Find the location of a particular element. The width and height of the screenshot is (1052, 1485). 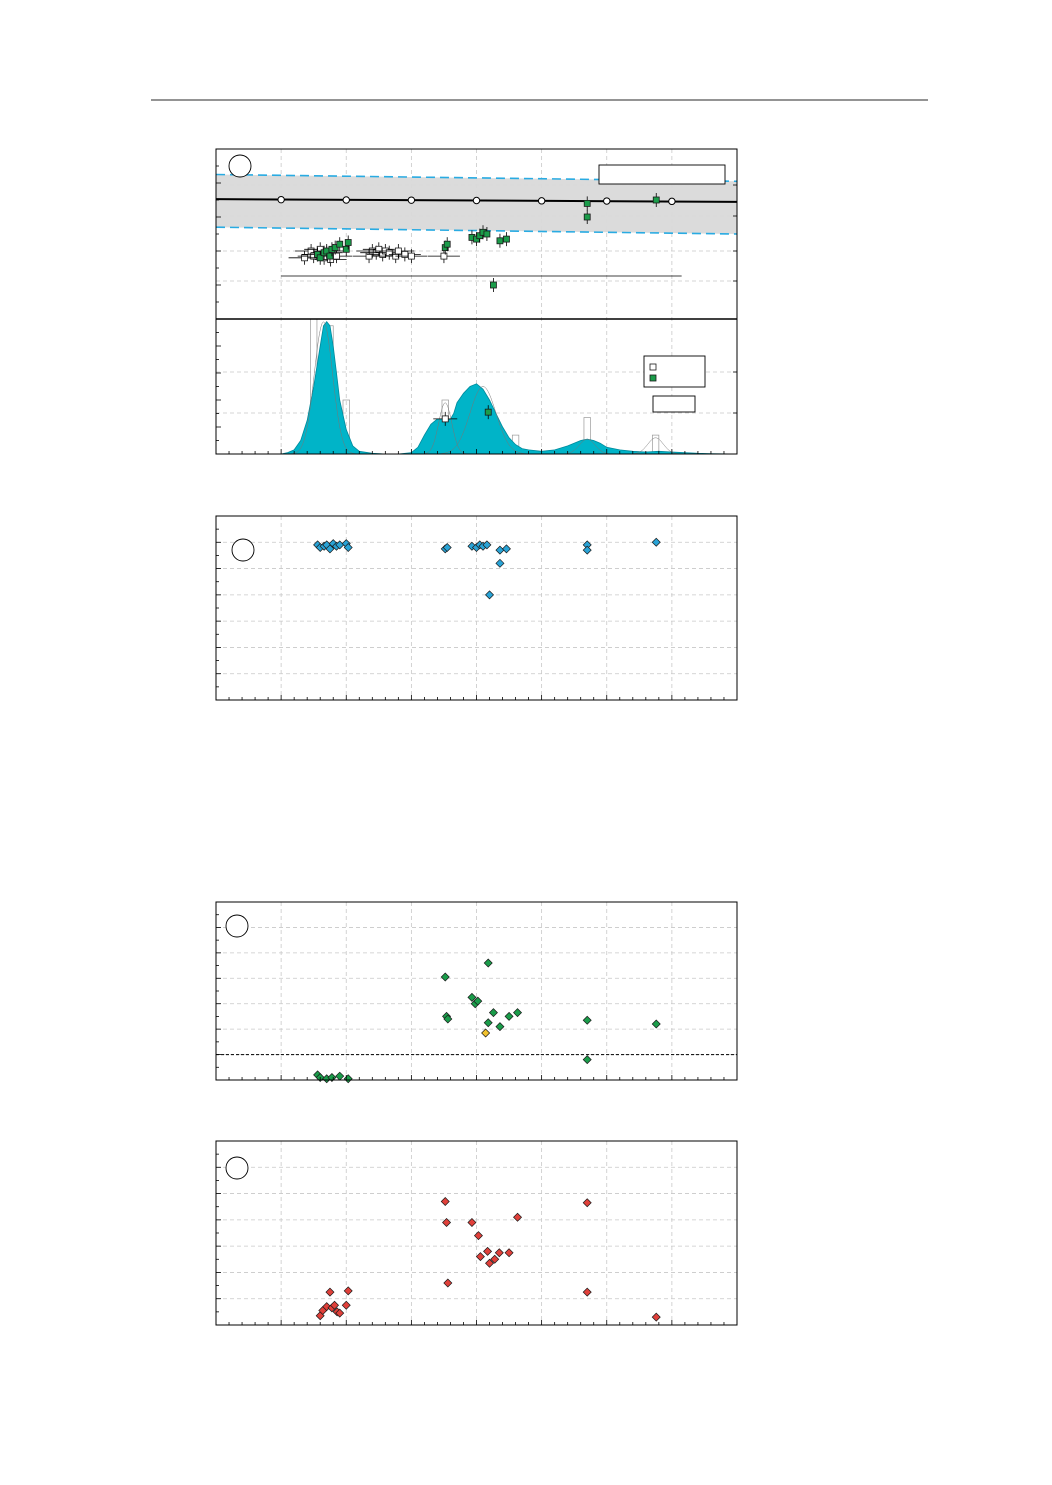

panel-a-legend-box is located at coordinates (674, 371).